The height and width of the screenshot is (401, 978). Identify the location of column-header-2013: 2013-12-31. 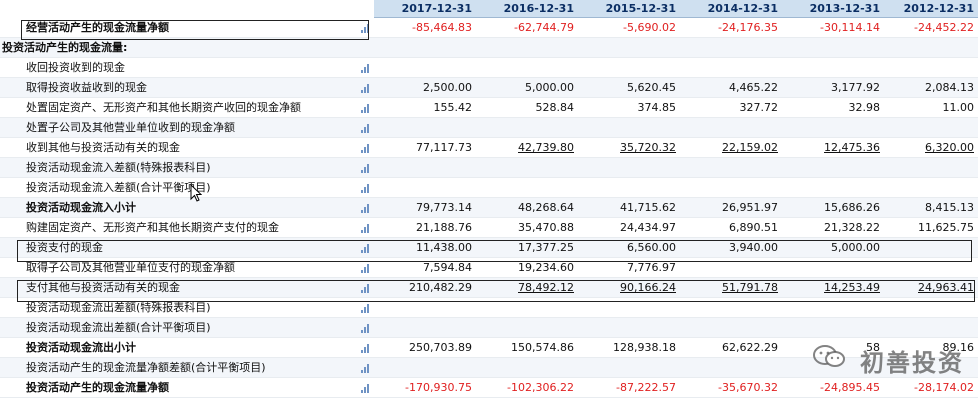
(833, 9).